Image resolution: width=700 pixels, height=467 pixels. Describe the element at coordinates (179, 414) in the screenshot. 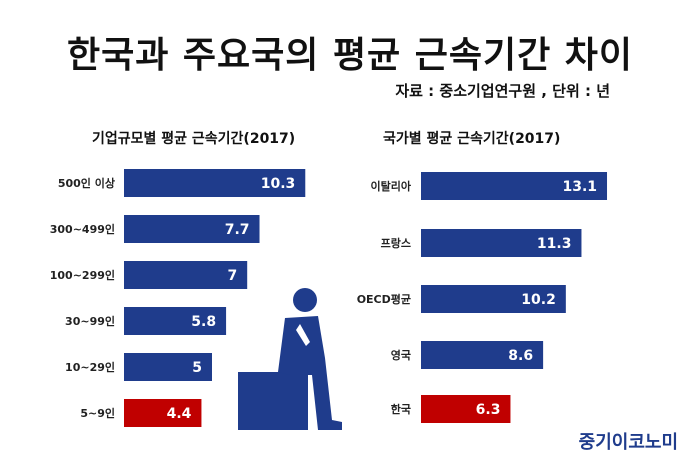

I see `data-label: 4.4` at that location.